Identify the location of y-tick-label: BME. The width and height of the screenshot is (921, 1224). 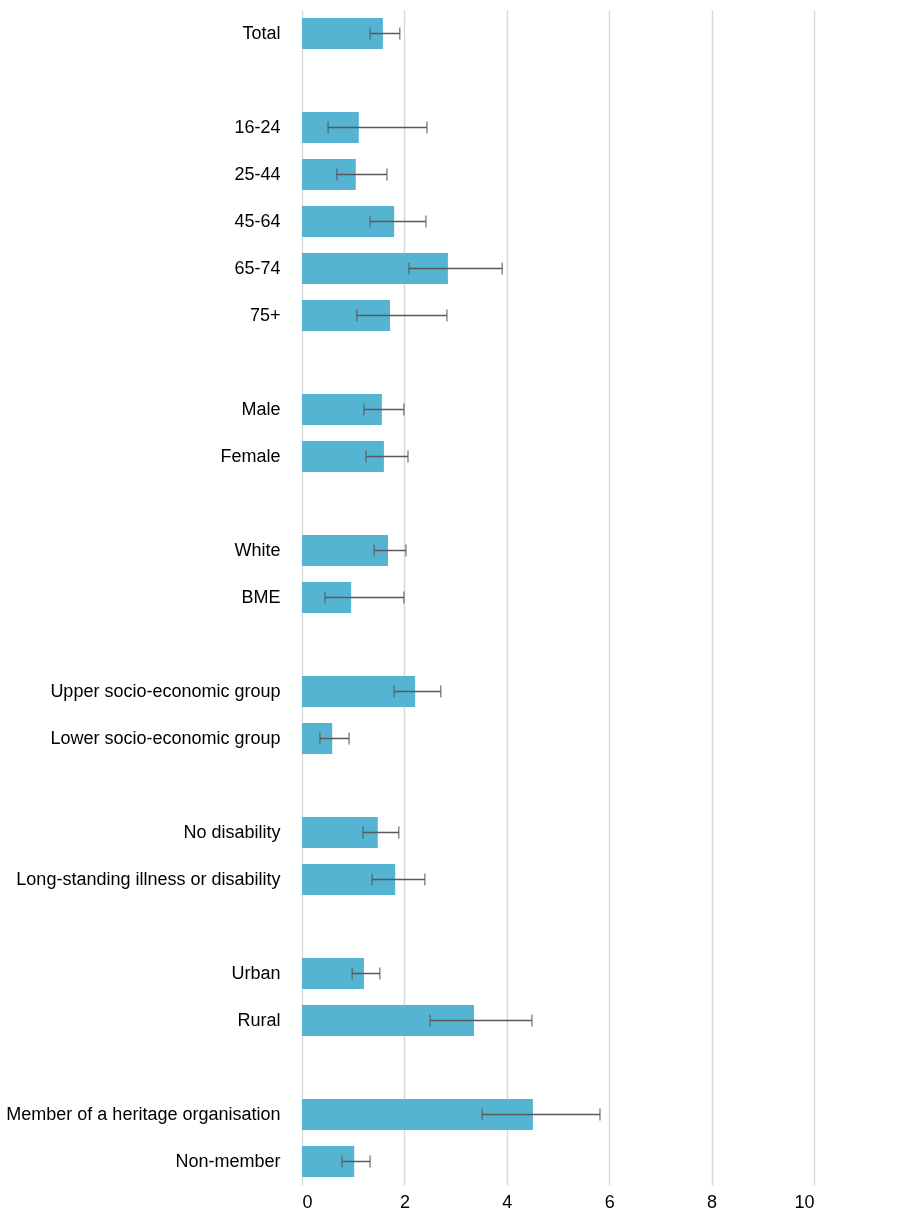
(261, 596).